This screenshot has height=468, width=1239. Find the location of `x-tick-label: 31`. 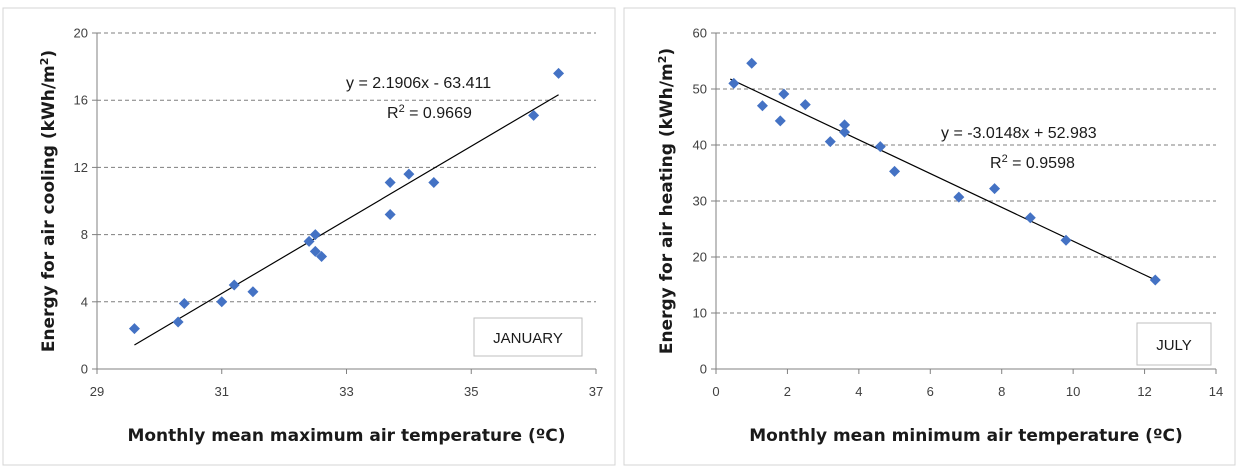

x-tick-label: 31 is located at coordinates (222, 391).